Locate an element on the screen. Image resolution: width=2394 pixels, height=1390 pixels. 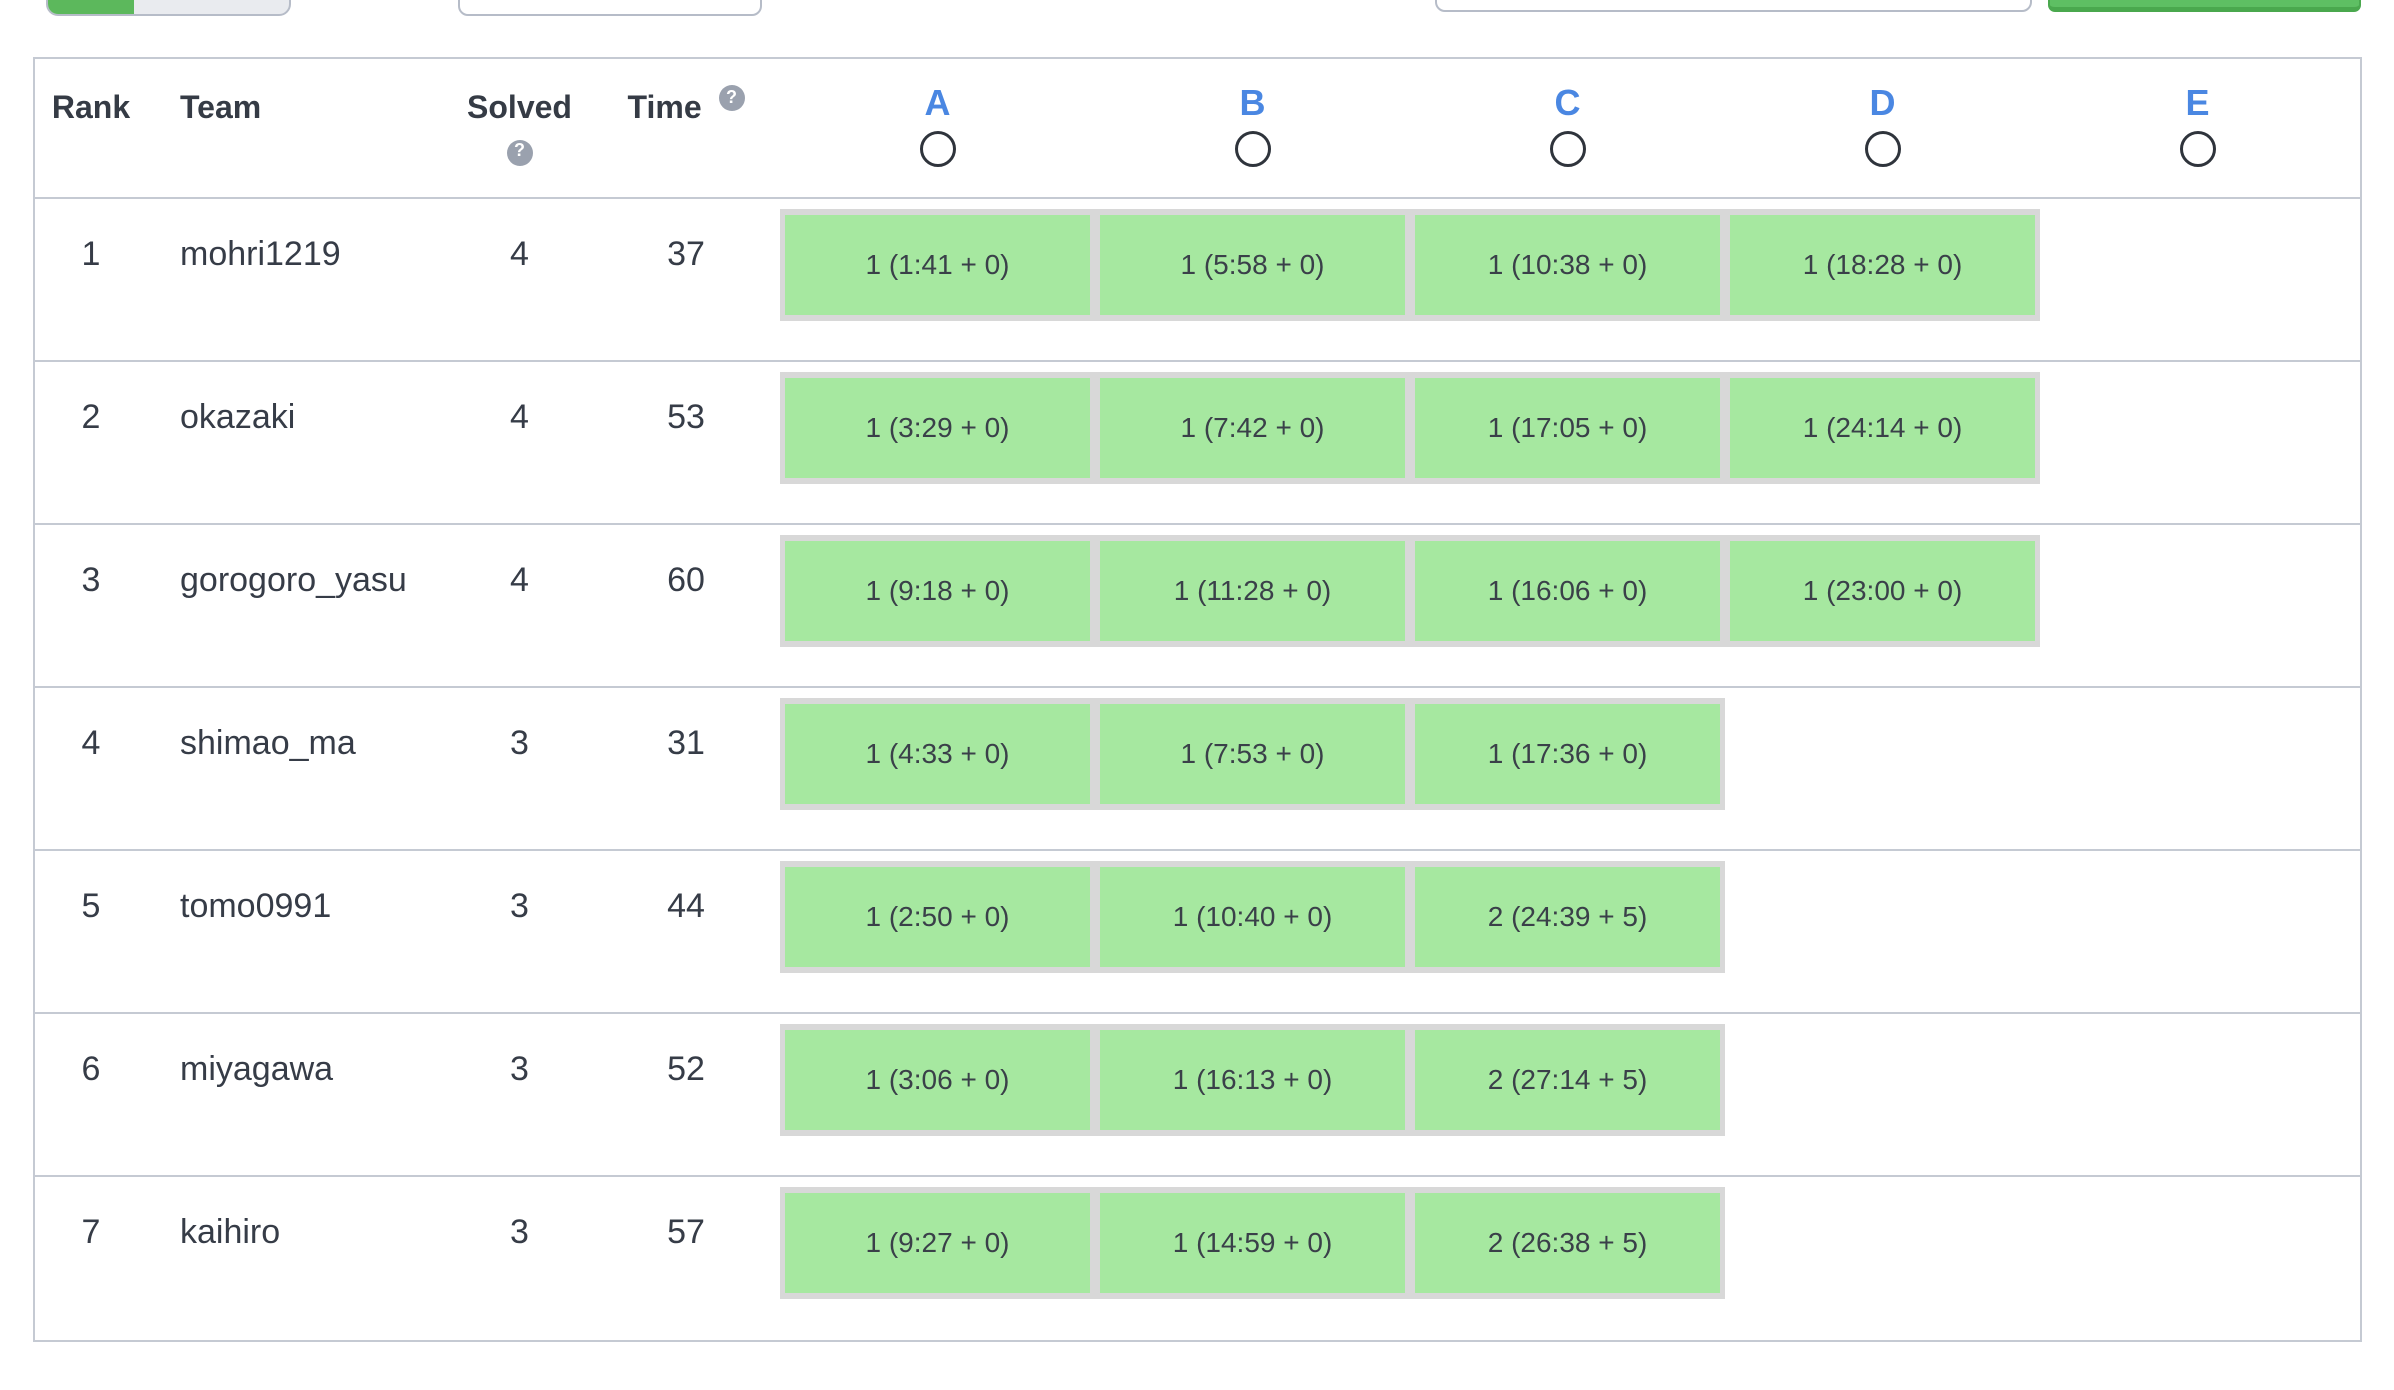
accepted-result: 2 (24:39 + 5) is located at coordinates (1567, 917).